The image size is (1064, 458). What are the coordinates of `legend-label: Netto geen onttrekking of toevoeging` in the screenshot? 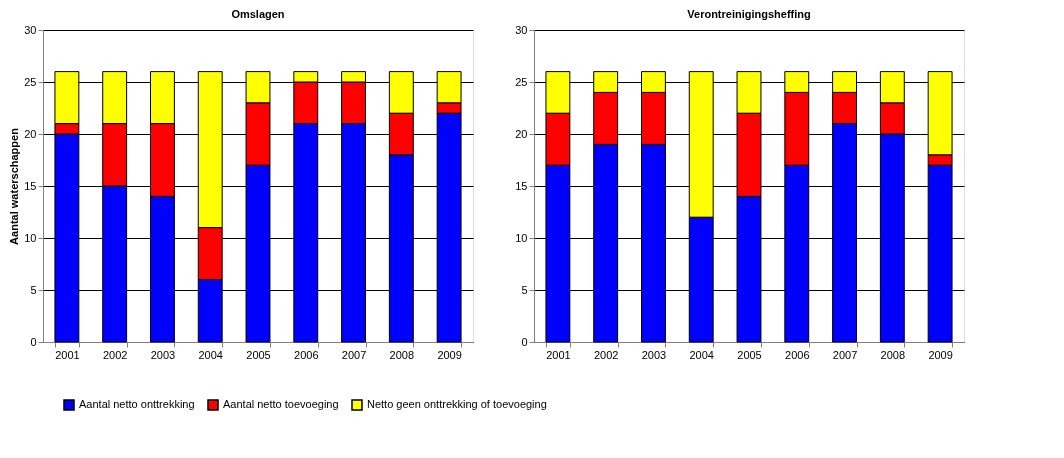 It's located at (457, 404).